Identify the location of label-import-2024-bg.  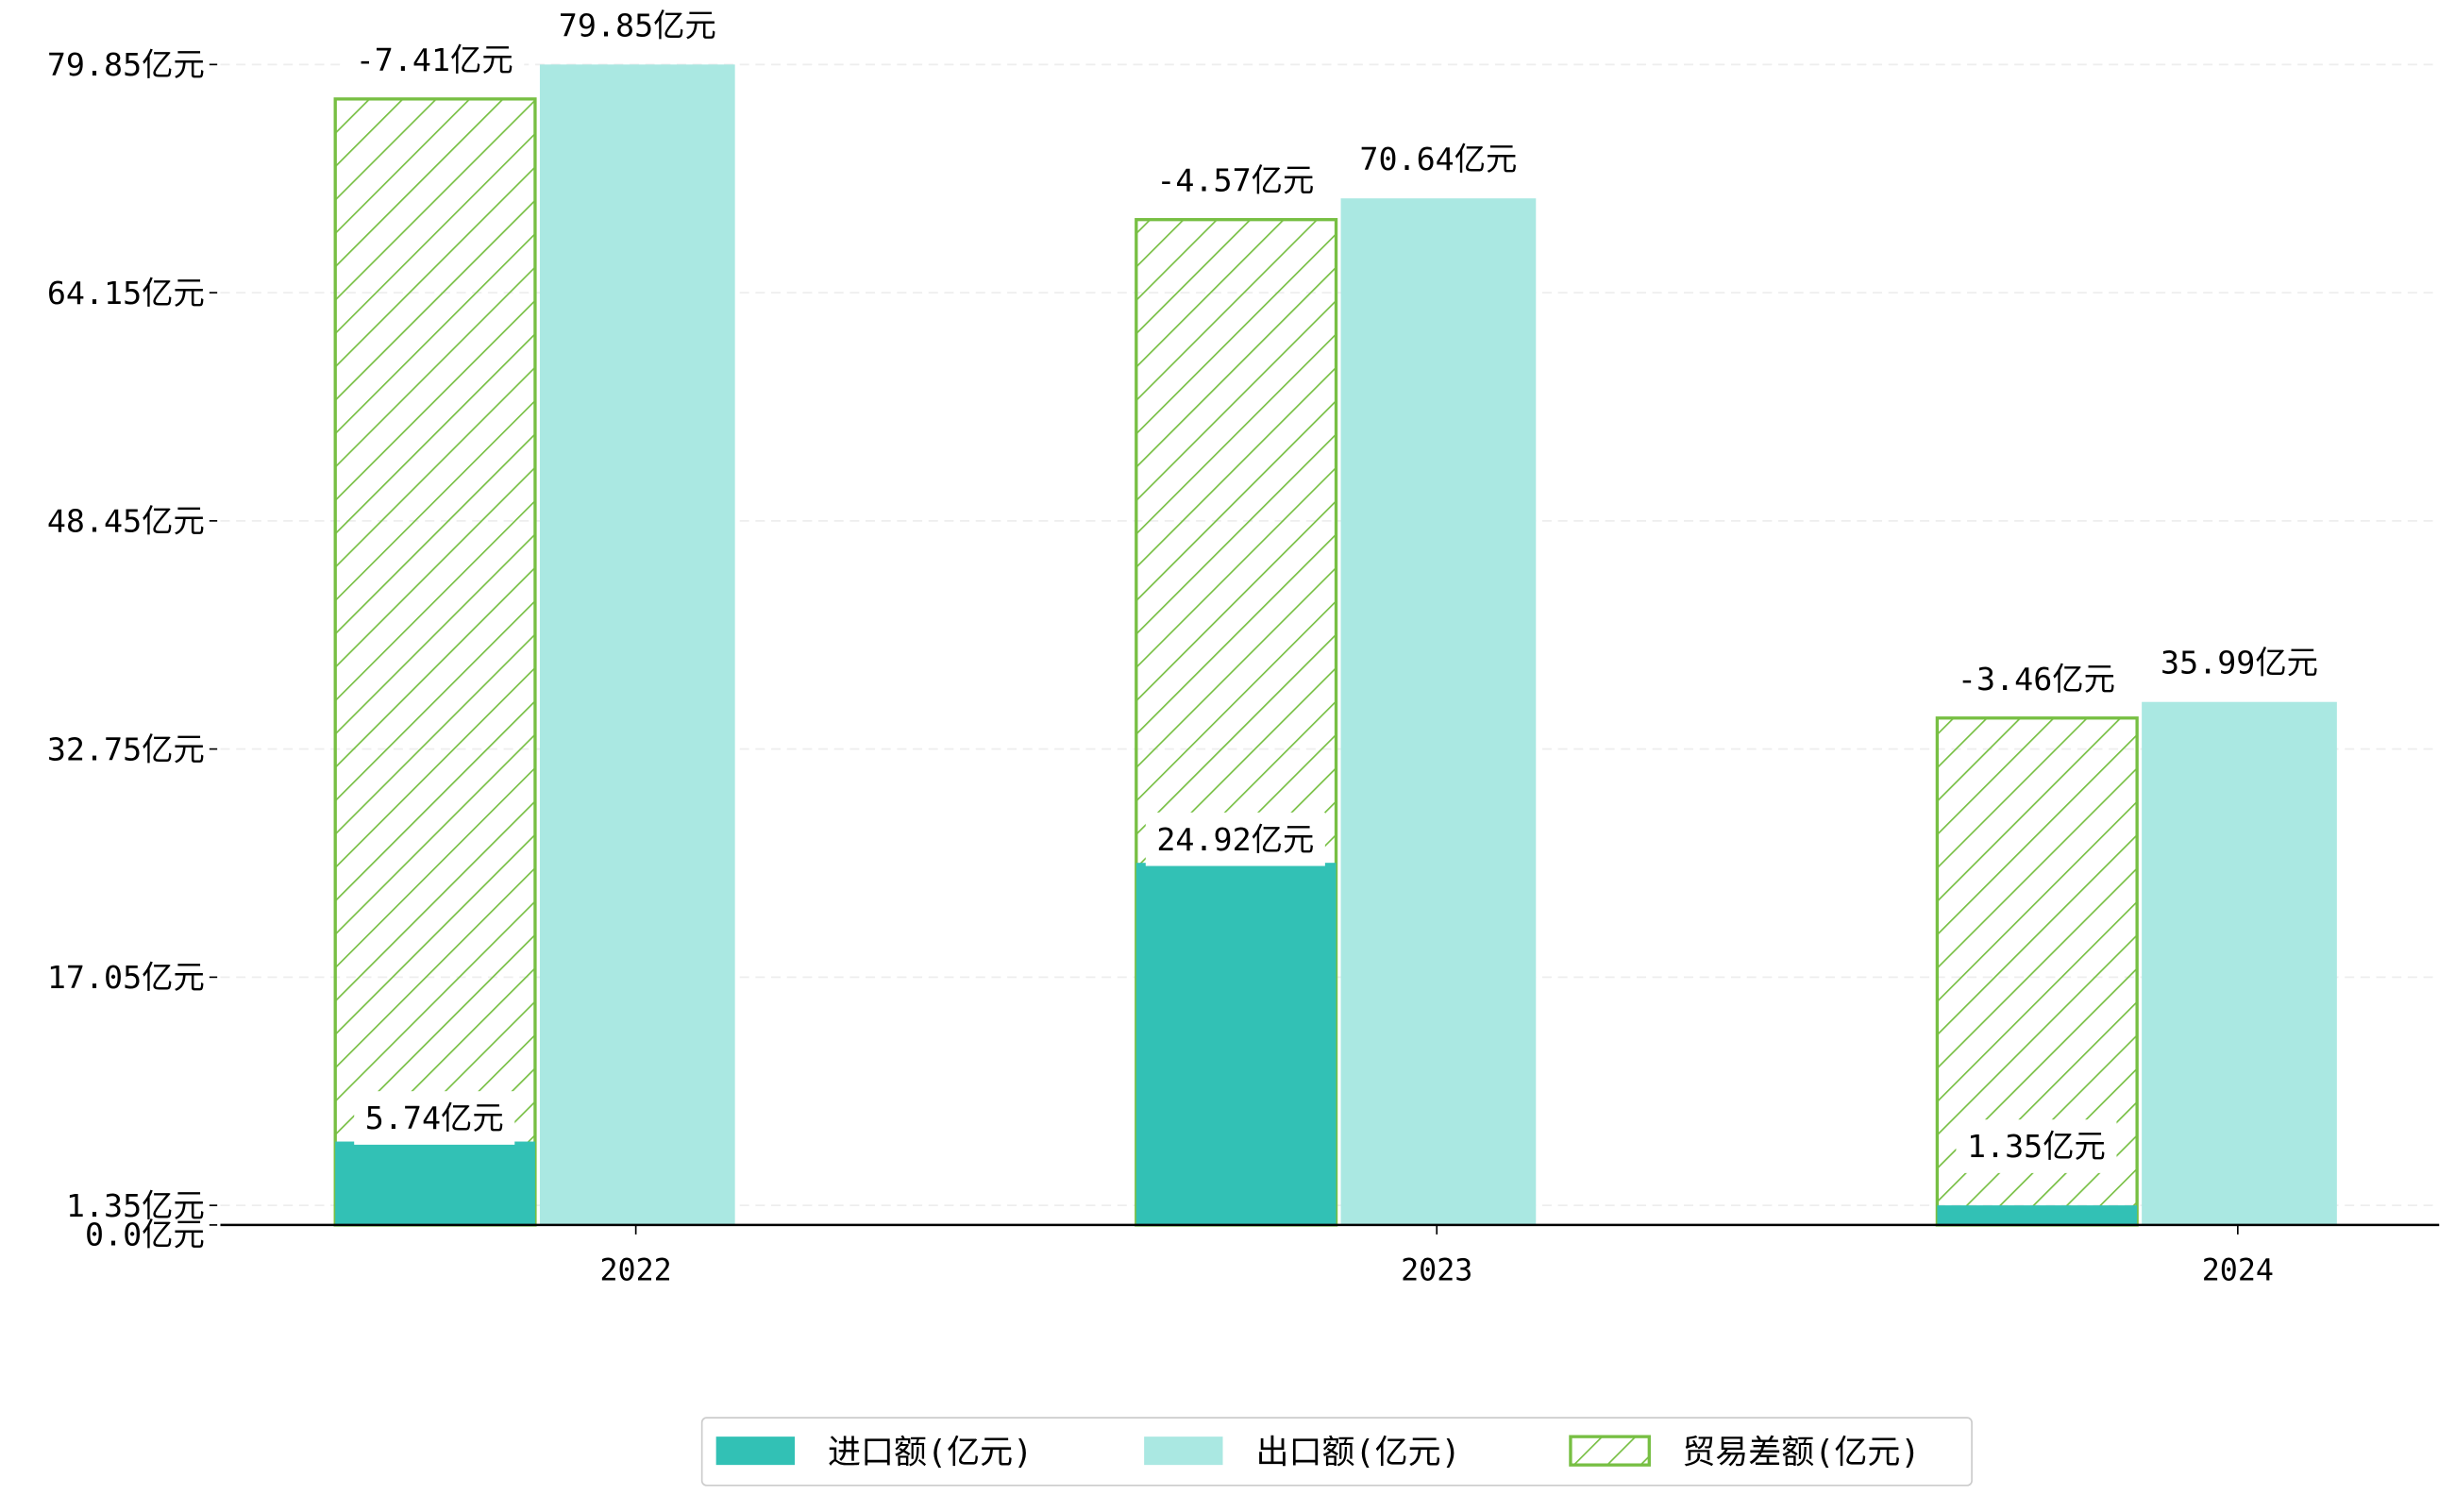
(2037, 1146).